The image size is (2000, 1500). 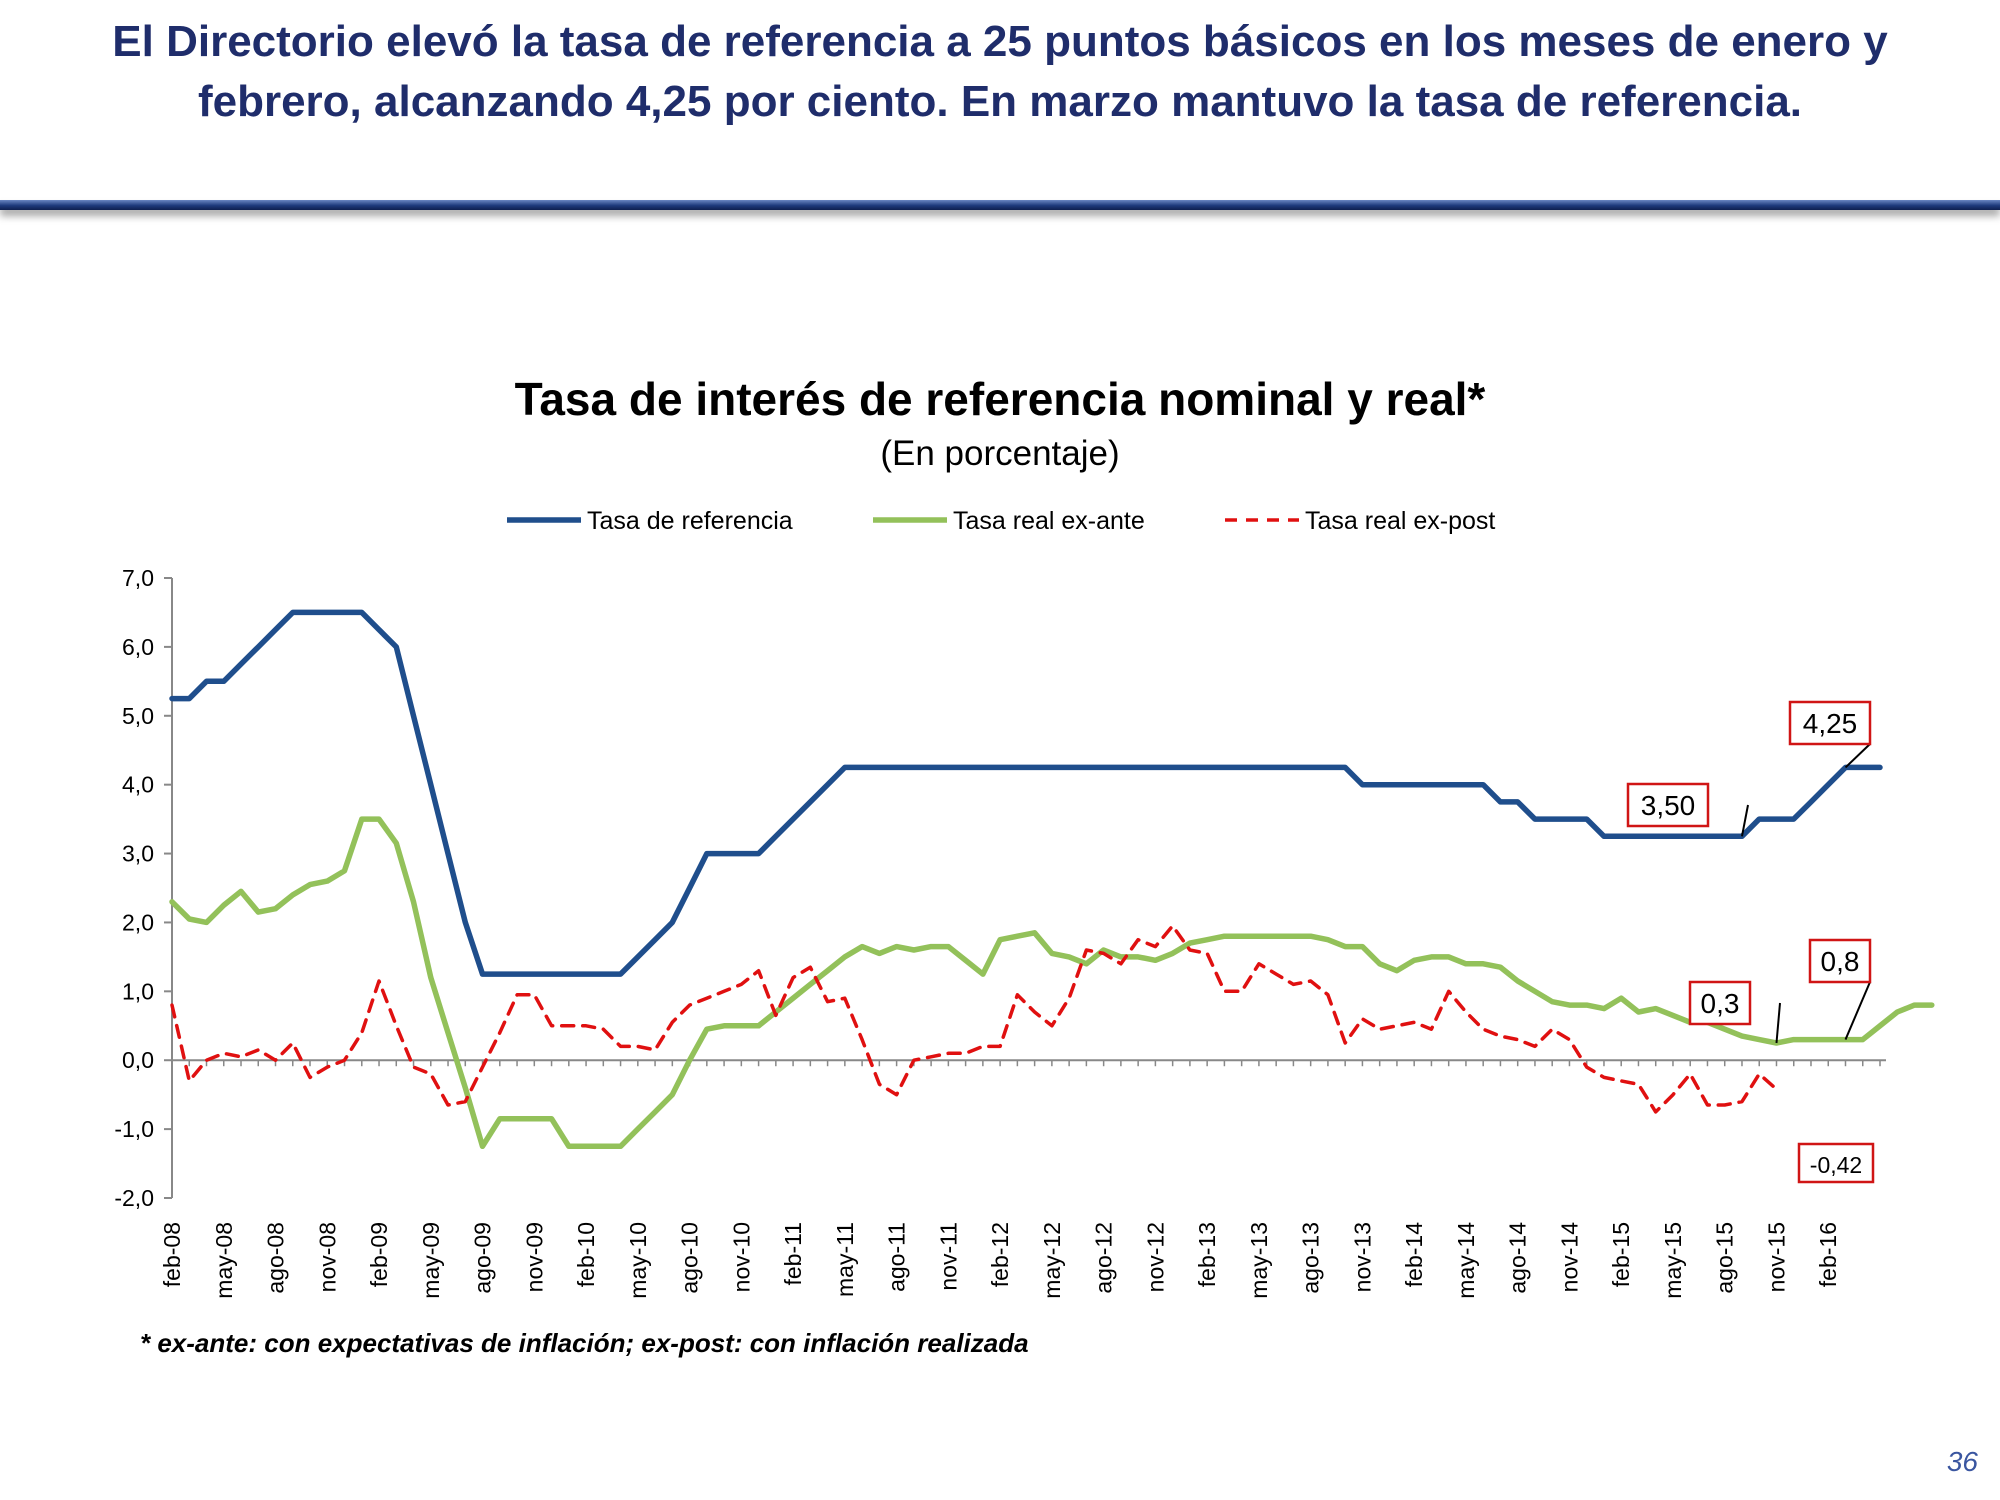 What do you see at coordinates (138, 991) in the screenshot?
I see `y-tick-label: 1,0` at bounding box center [138, 991].